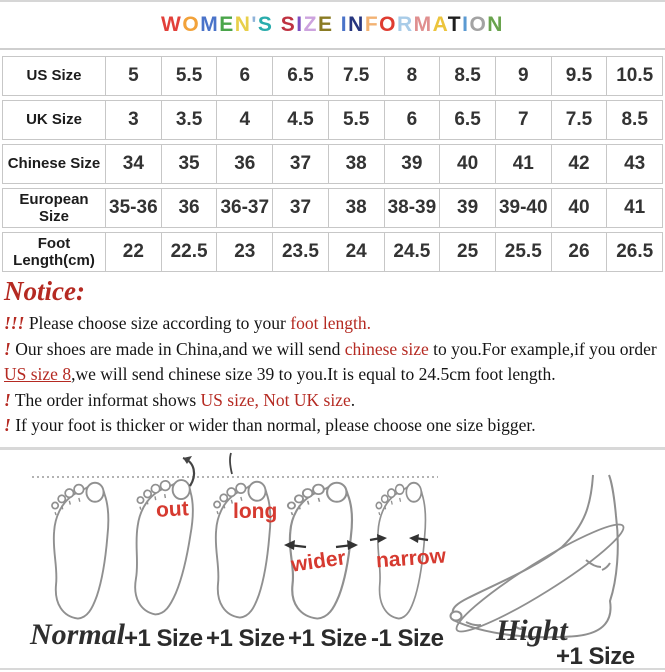  What do you see at coordinates (38, 374) in the screenshot?
I see `notice-text-segment: US size 8` at bounding box center [38, 374].